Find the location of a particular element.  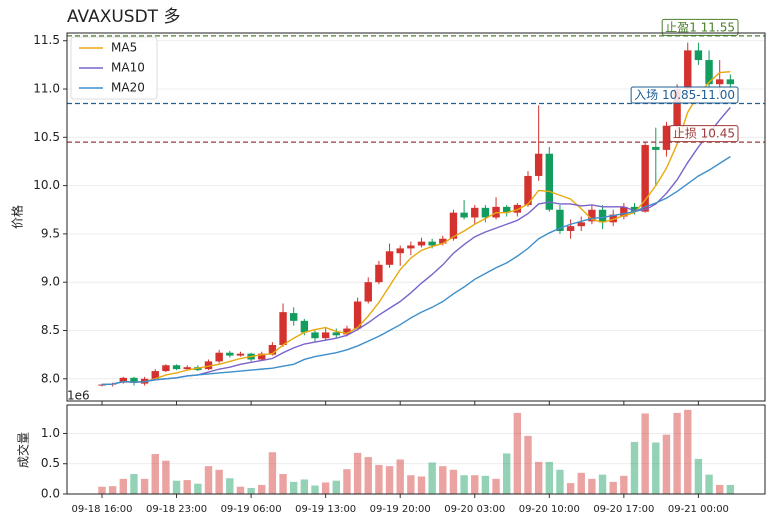

level-label: 止盈1 11.55 is located at coordinates (700, 27).